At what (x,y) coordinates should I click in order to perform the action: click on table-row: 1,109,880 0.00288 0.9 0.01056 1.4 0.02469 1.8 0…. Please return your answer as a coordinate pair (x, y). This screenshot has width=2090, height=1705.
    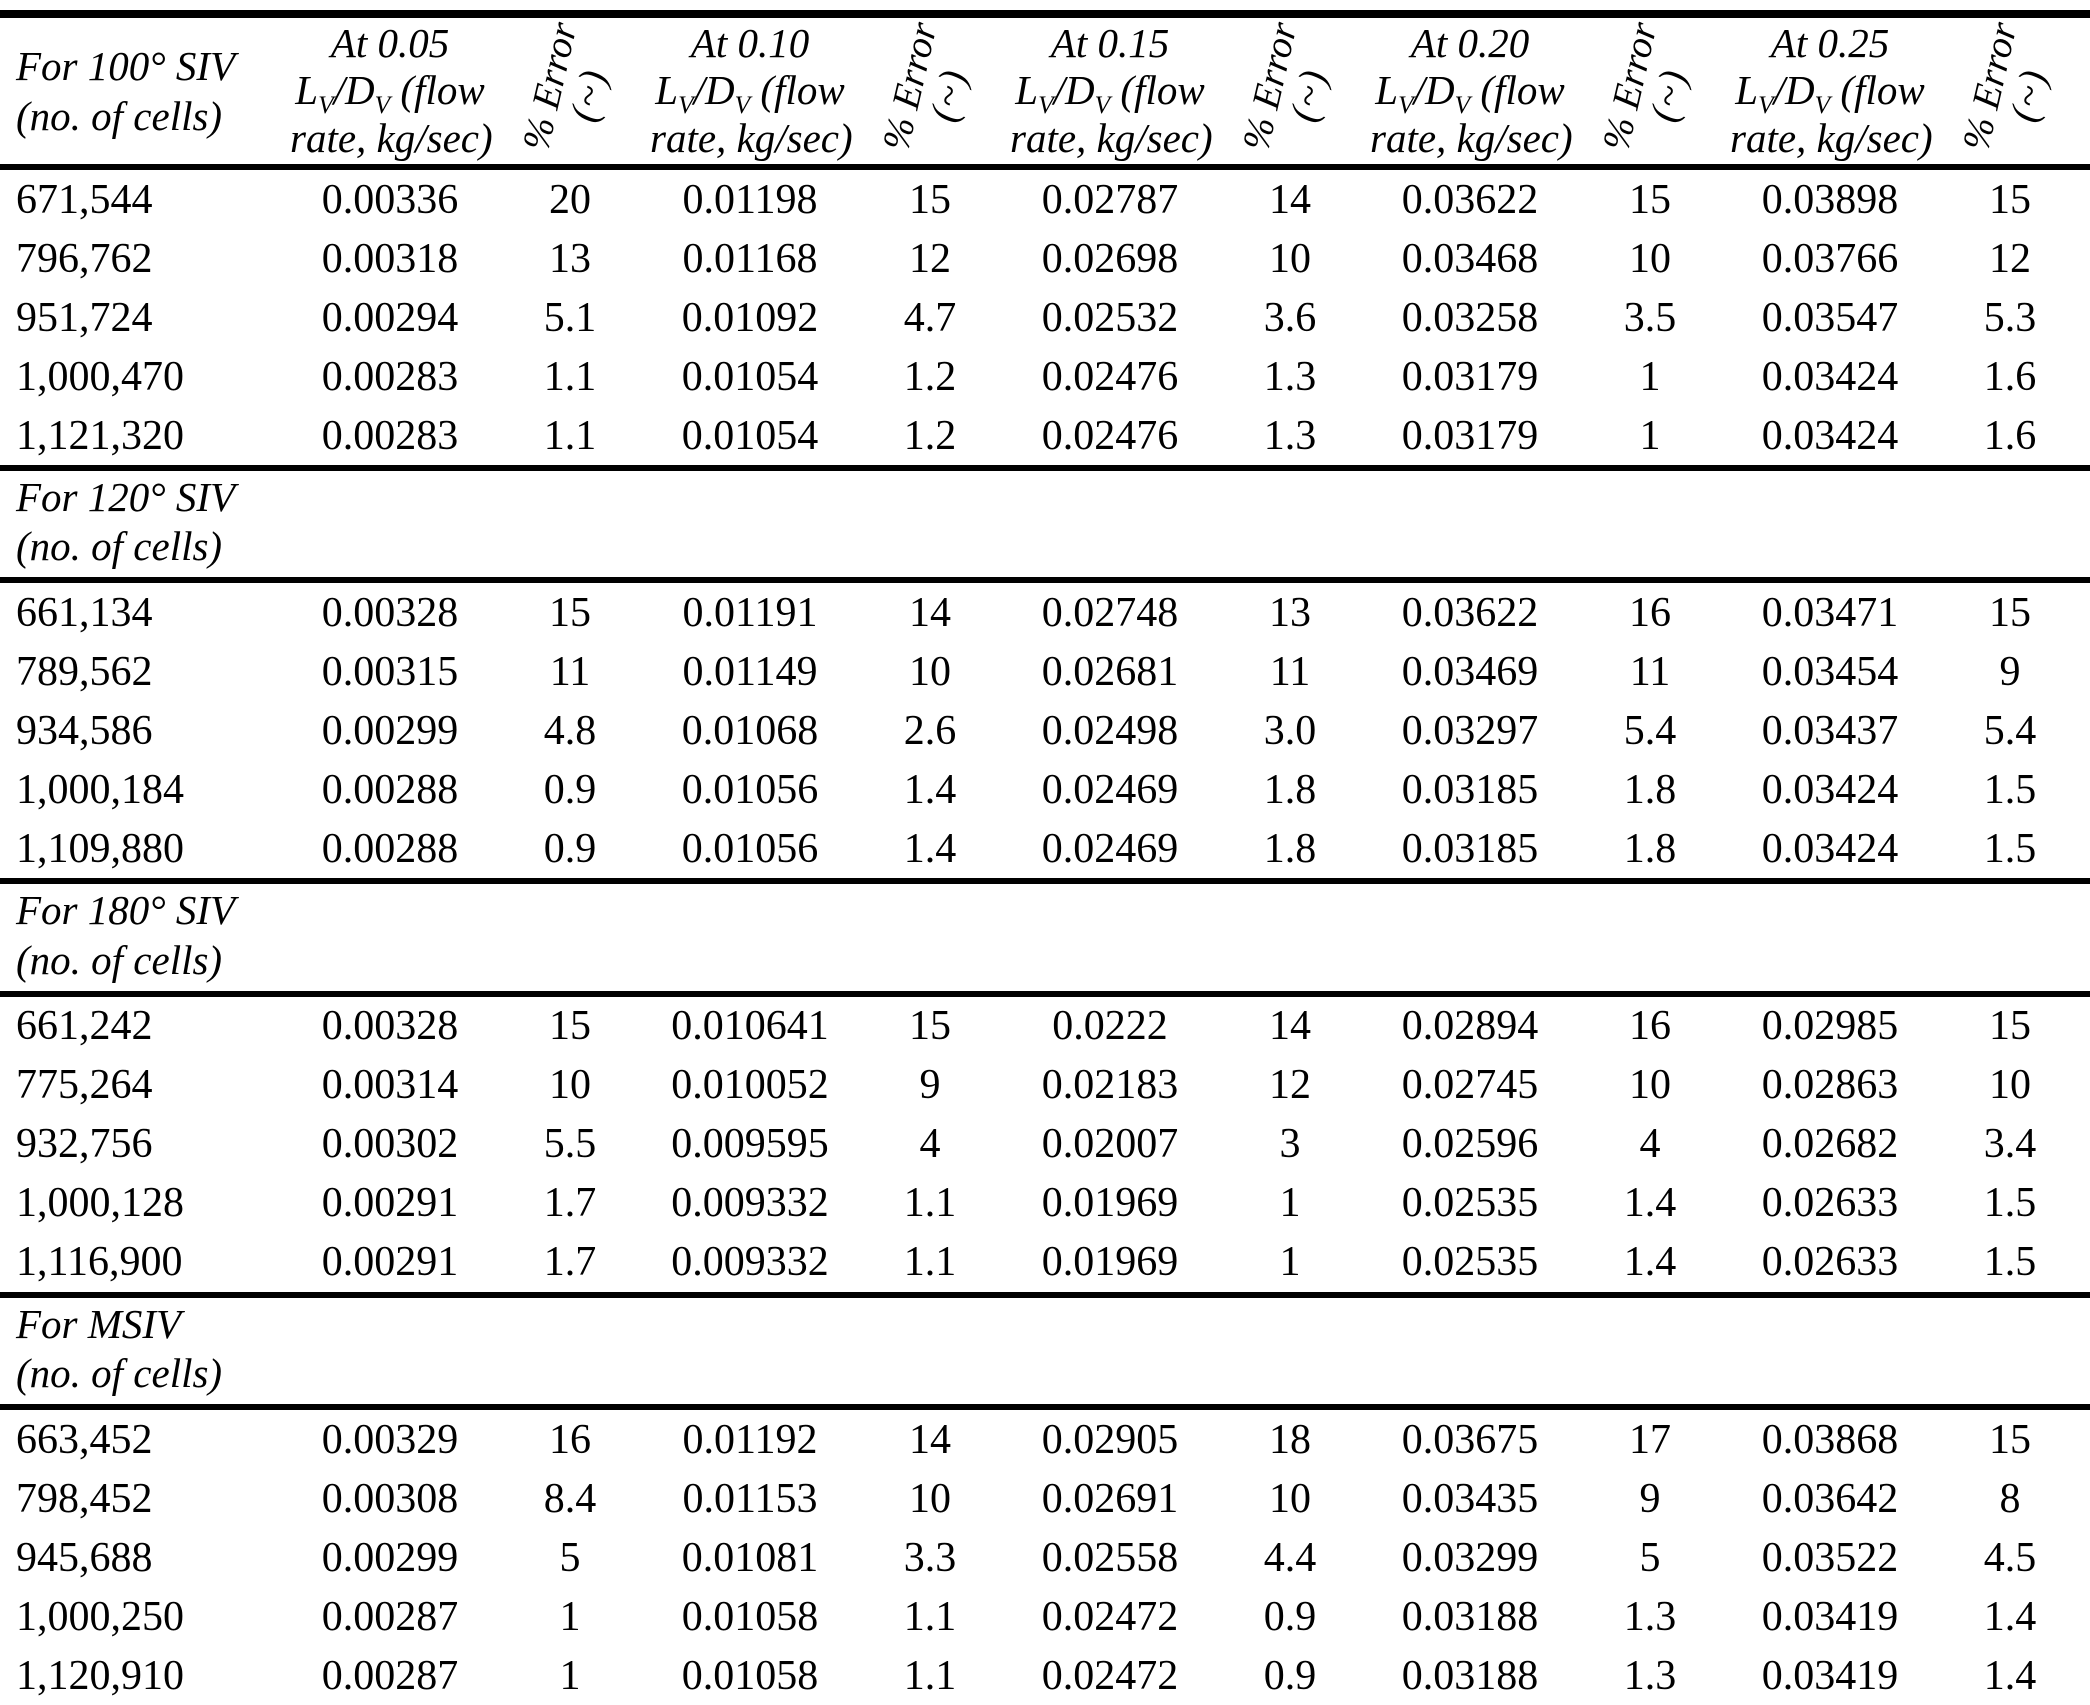
    Looking at the image, I should click on (1045, 850).